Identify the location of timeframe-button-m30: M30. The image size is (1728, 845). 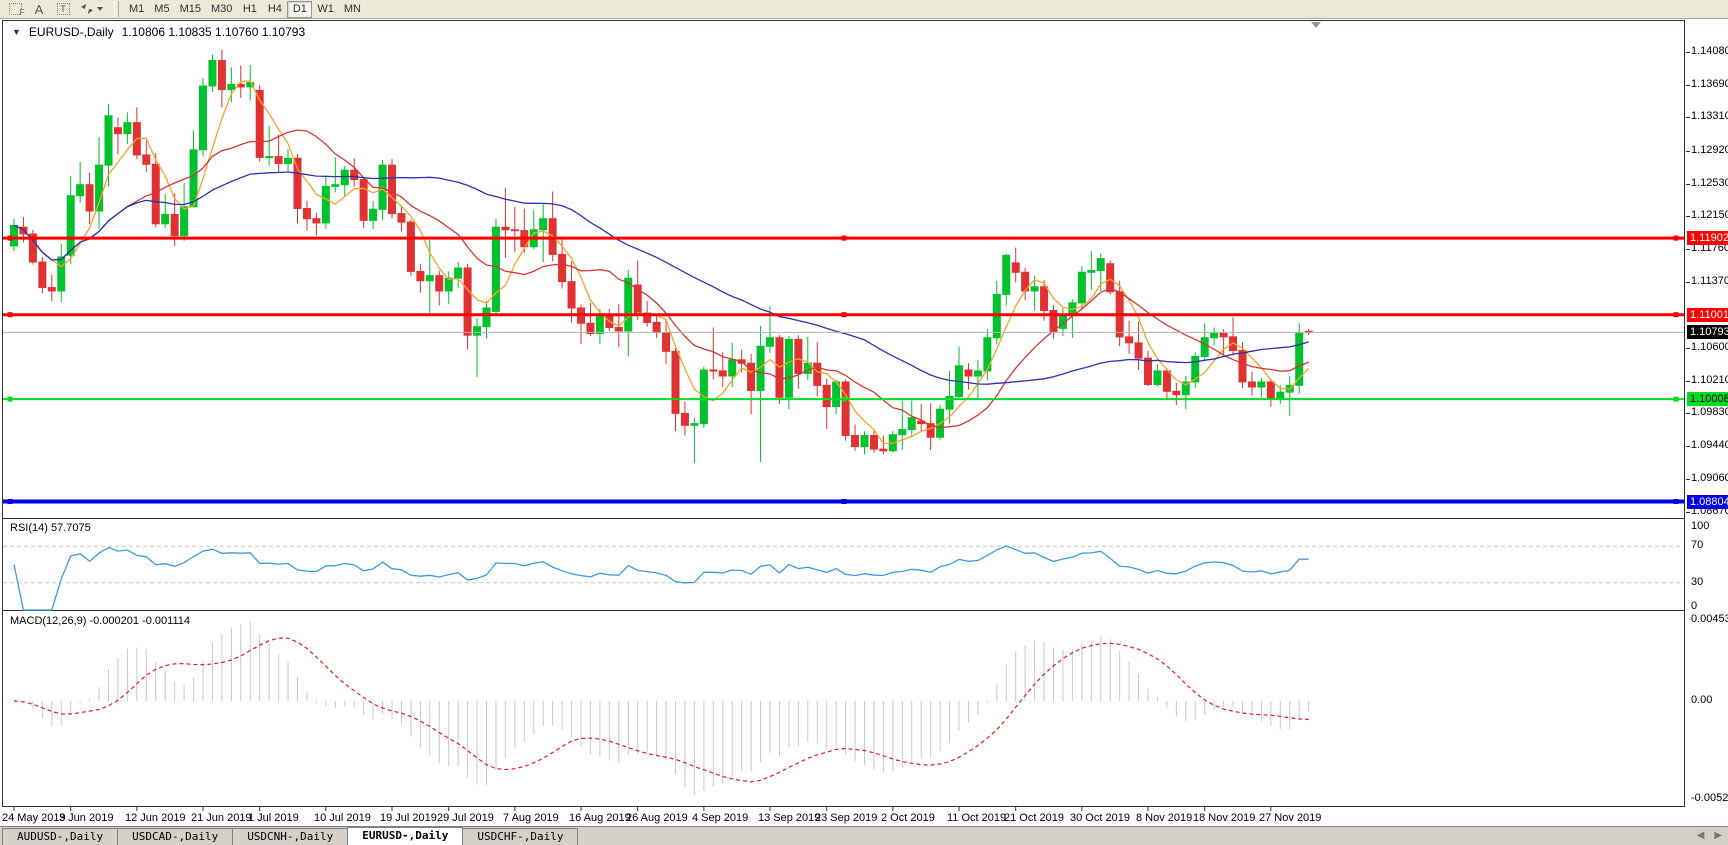
(221, 9).